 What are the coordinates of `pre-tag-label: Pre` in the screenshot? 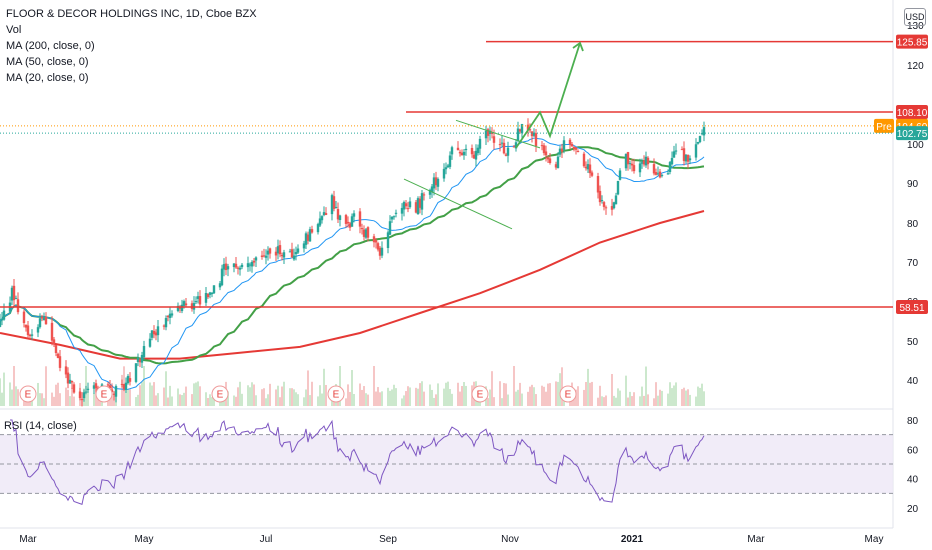 It's located at (884, 127).